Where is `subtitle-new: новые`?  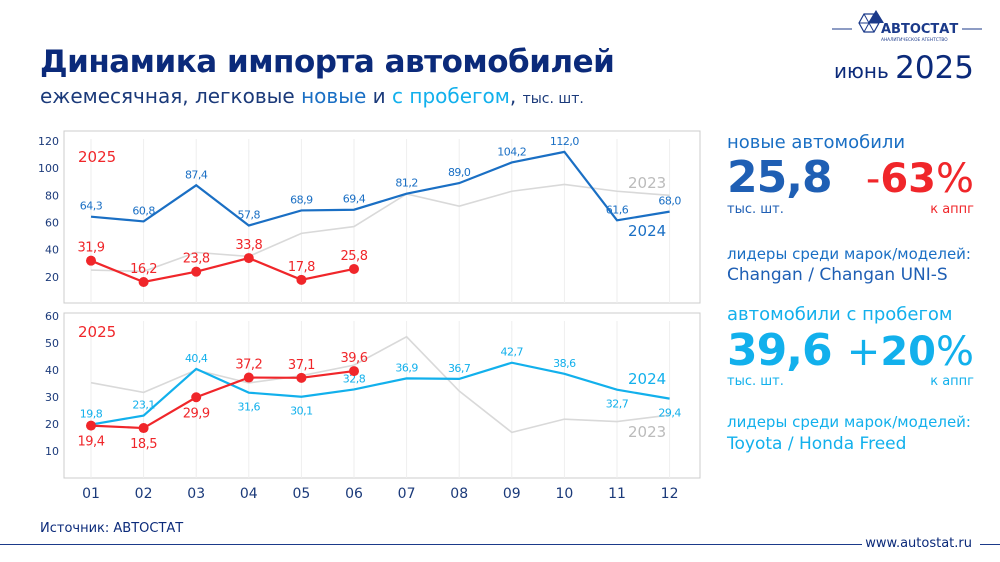 subtitle-new: новые is located at coordinates (334, 96).